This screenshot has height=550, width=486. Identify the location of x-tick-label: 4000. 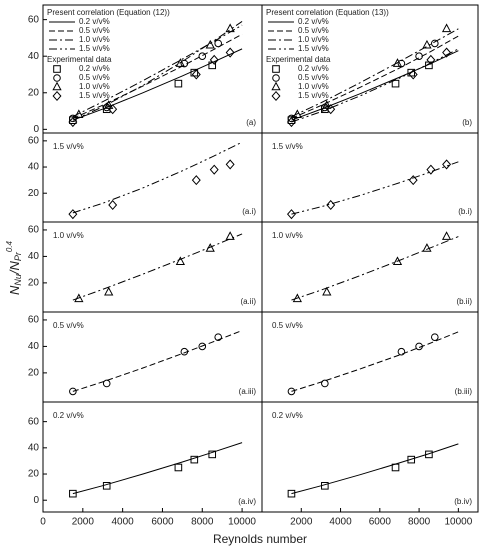
(340, 522).